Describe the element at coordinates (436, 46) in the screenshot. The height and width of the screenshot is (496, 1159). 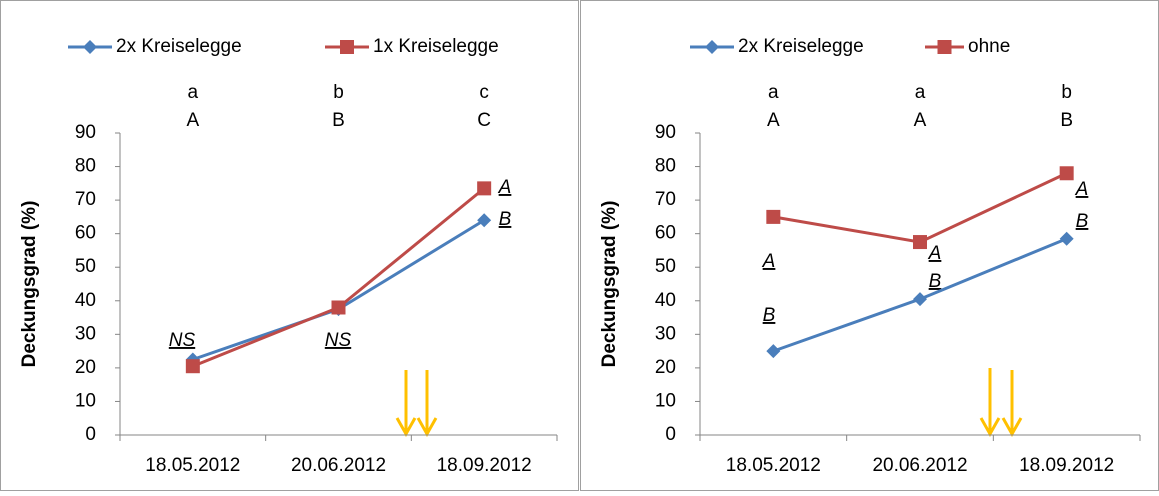
I see `legend-label: 1x Kreiselegge` at that location.